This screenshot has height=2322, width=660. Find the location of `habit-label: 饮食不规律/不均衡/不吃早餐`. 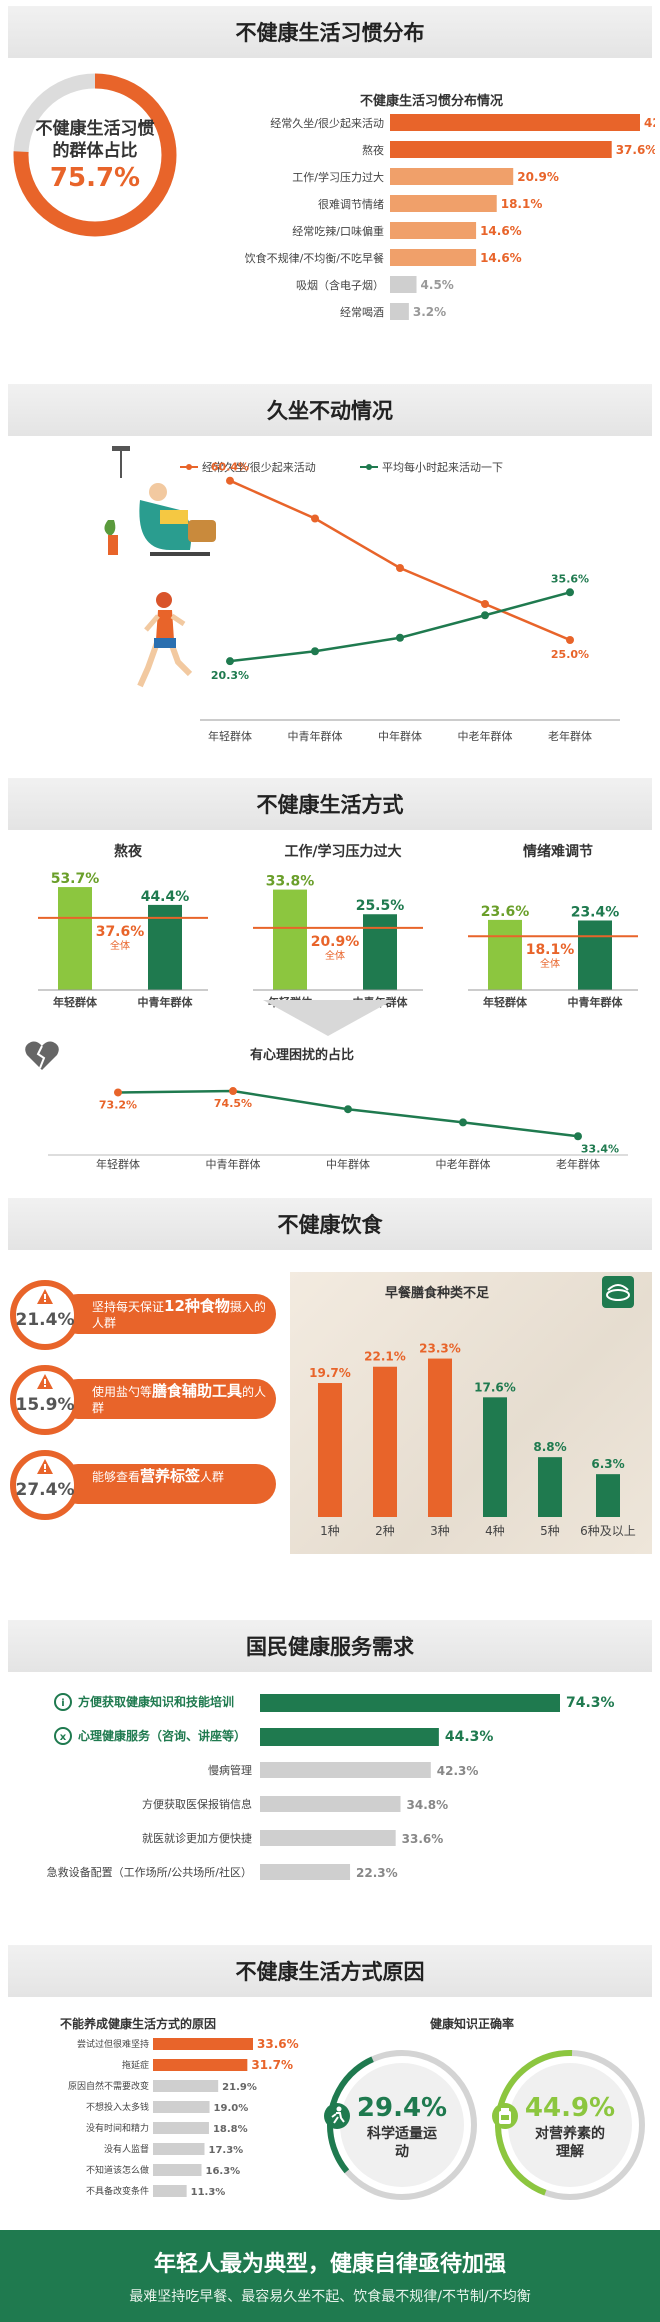

habit-label: 饮食不规律/不均衡/不吃早餐 is located at coordinates (314, 258).